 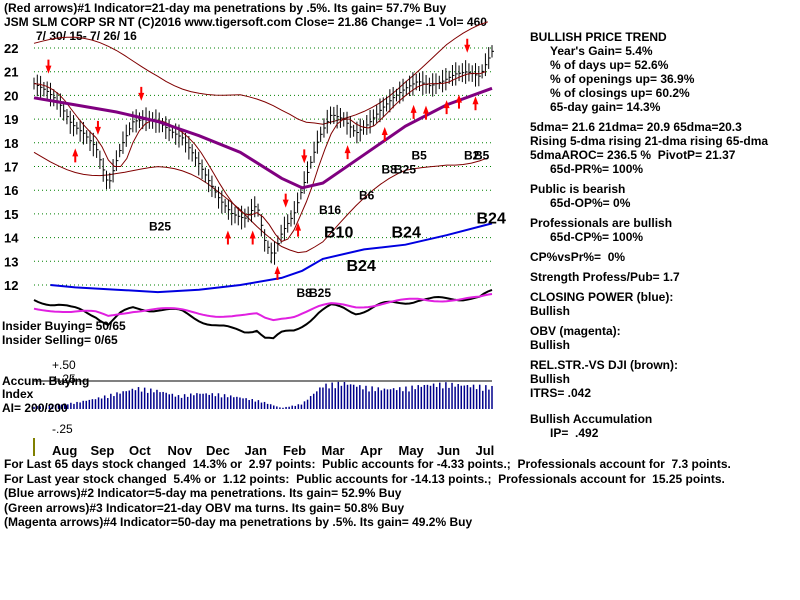 What do you see at coordinates (294, 450) in the screenshot?
I see `month-label-feb: Feb` at bounding box center [294, 450].